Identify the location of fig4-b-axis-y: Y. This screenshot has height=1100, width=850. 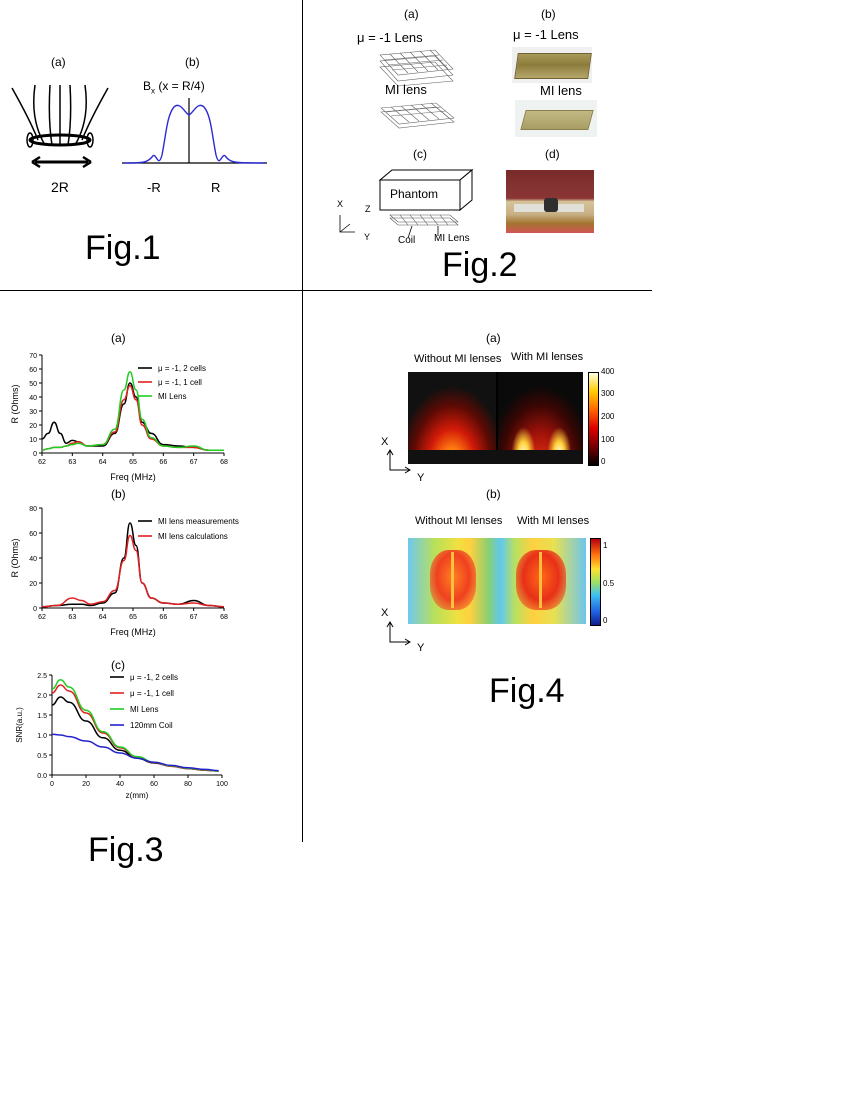
(421, 648).